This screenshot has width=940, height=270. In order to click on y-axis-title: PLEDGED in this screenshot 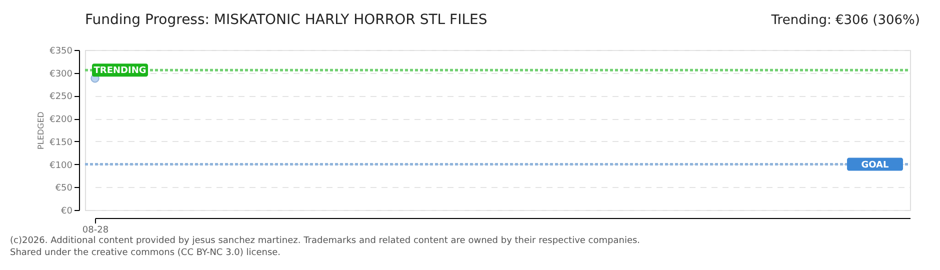, I will do `click(41, 131)`.